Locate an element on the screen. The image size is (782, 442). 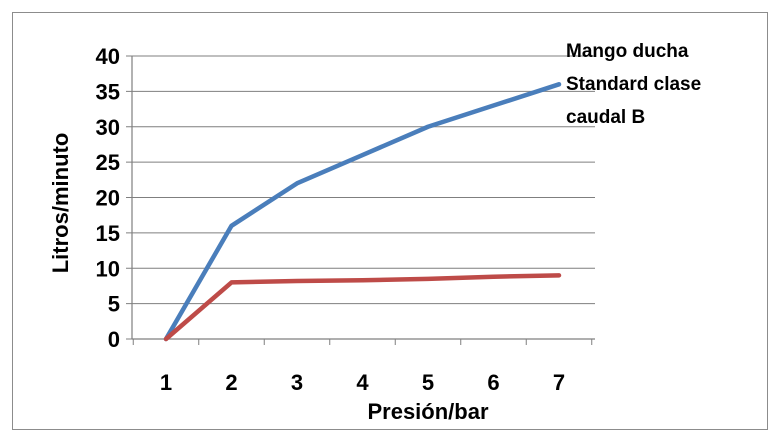
x-tick-label: 3 is located at coordinates (297, 382).